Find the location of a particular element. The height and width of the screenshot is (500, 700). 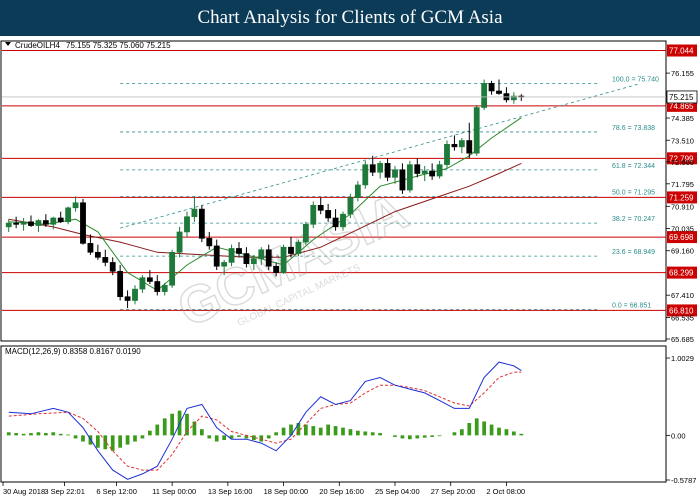

fib-level-label: 38.2 = 70.247 is located at coordinates (633, 219).